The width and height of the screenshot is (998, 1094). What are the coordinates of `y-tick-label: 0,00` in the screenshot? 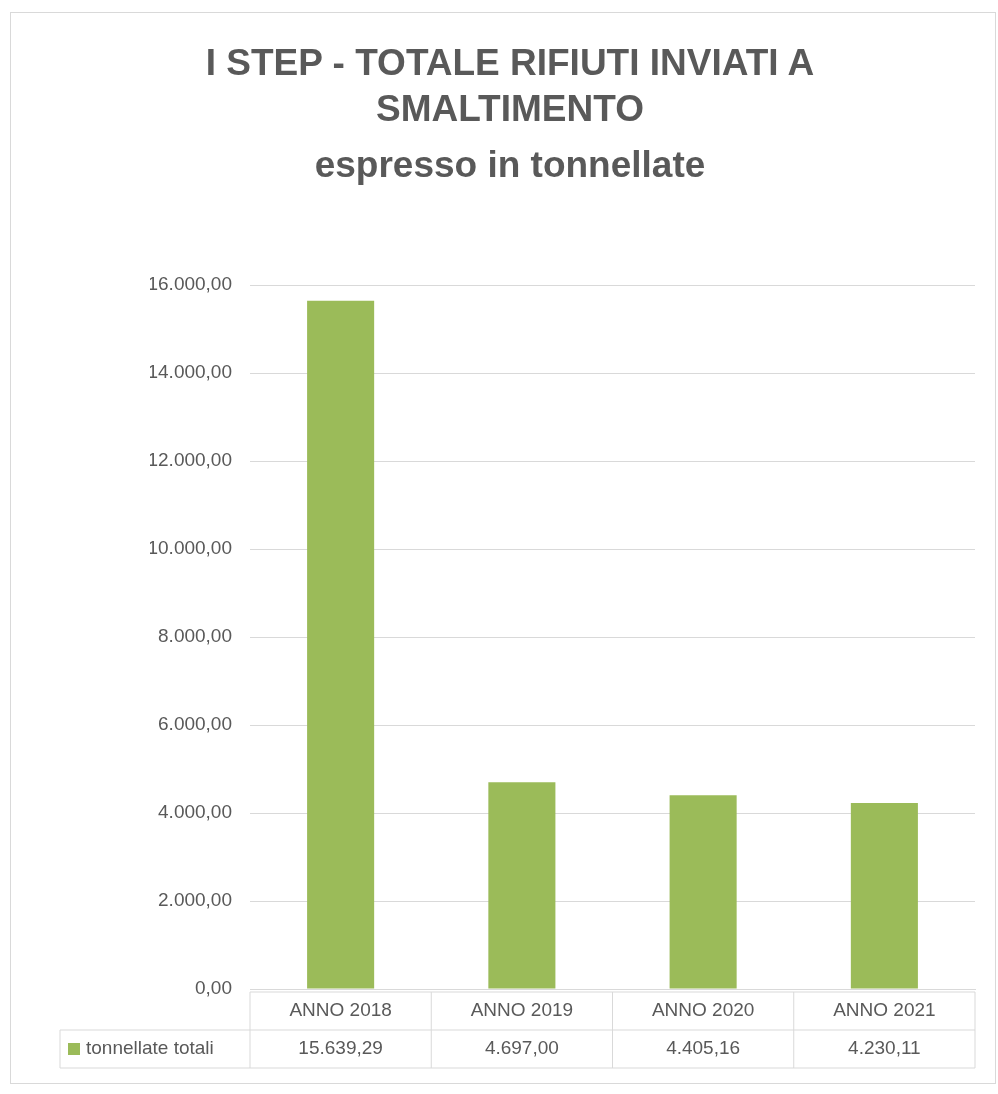 It's located at (213, 988).